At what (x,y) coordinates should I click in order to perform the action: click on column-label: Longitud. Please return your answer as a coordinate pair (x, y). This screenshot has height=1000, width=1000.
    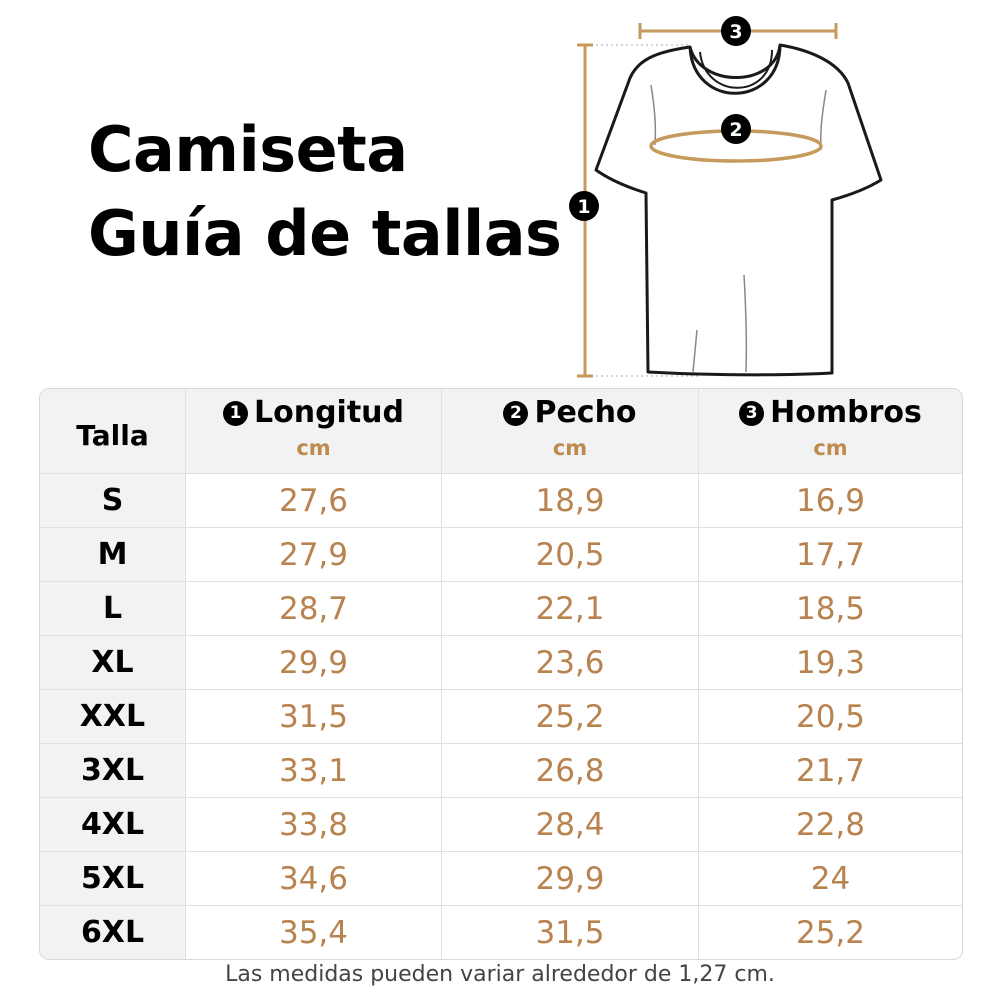
    Looking at the image, I should click on (328, 412).